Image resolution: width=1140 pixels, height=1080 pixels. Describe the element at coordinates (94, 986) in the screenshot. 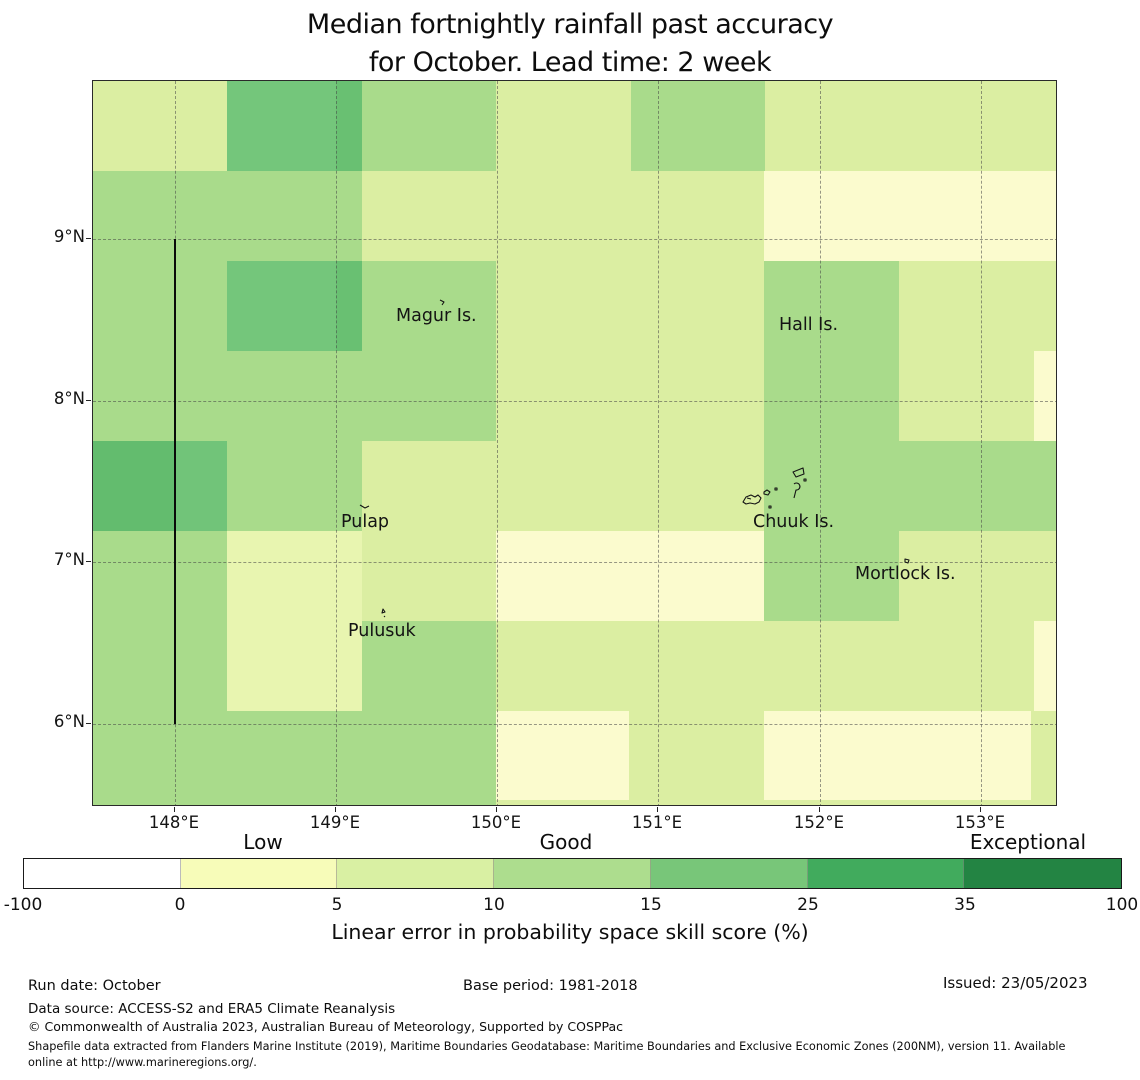

I see `run-date-text: Run date: October` at that location.